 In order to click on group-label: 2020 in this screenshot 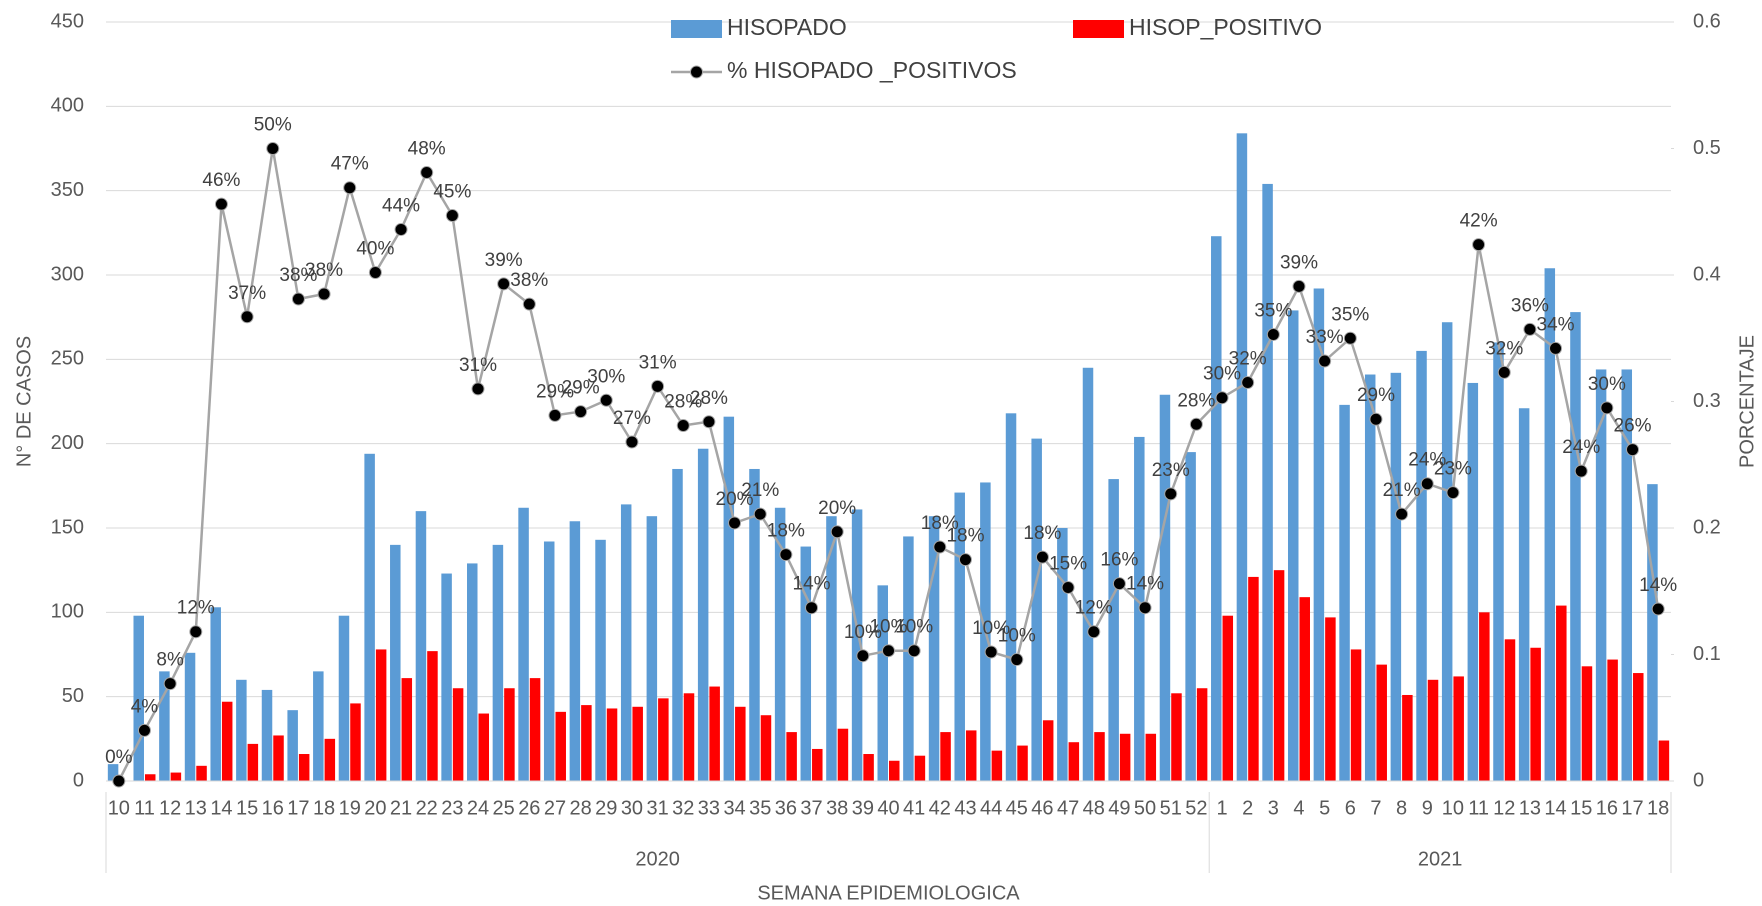, I will do `click(657, 859)`.